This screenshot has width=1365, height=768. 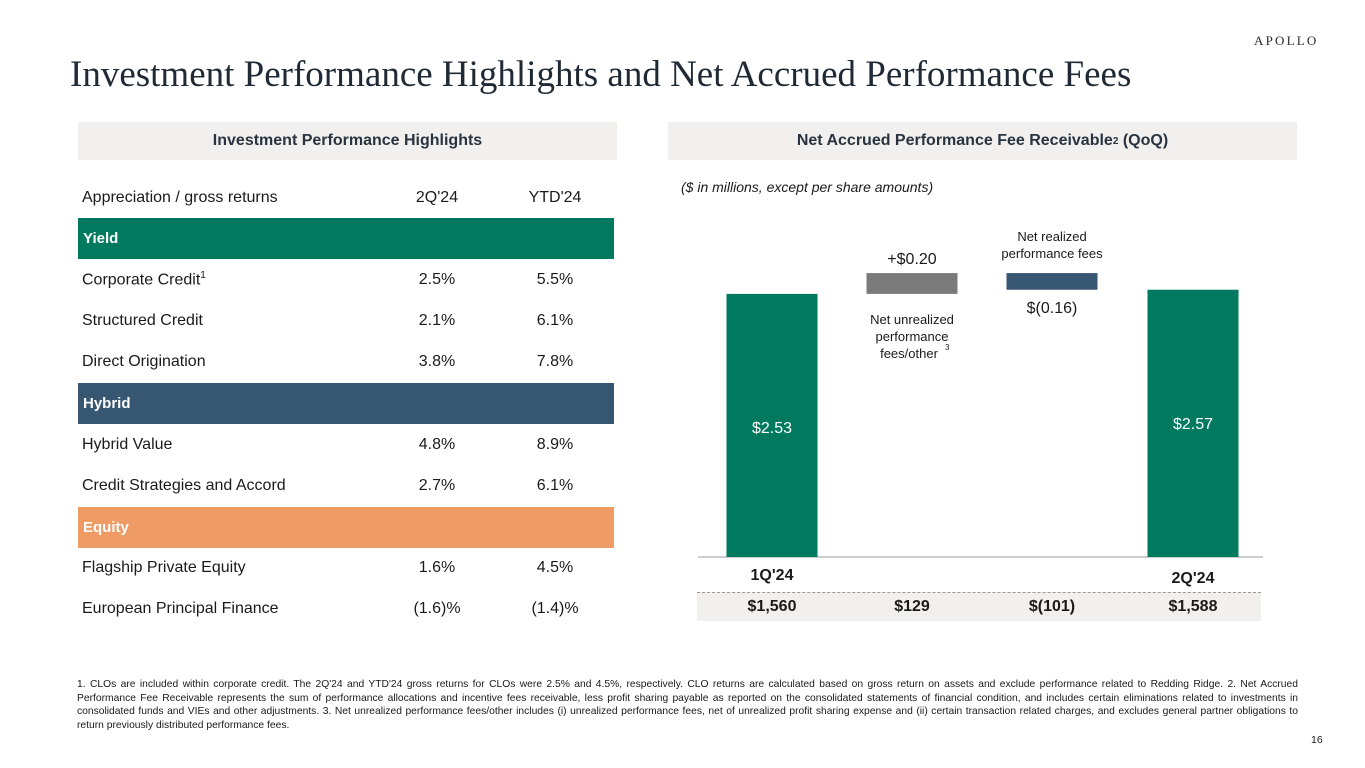 I want to click on table-row: Credit Strategies and Accord 2.7% 6.1%, so click(x=346, y=485).